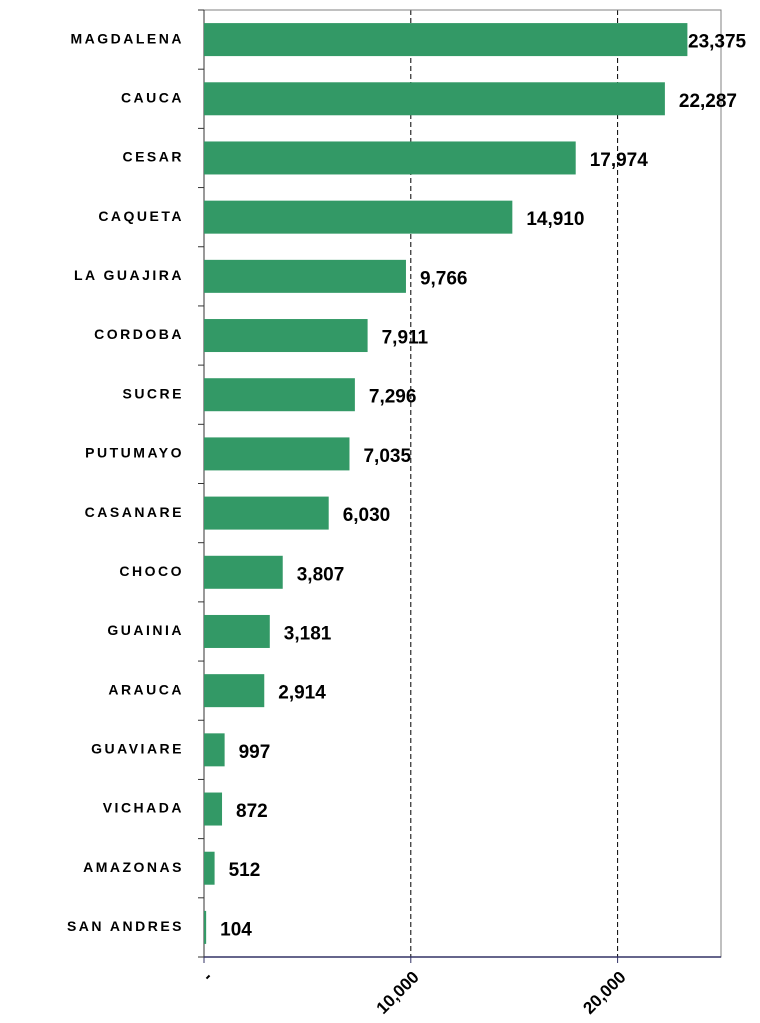 The width and height of the screenshot is (760, 1023). What do you see at coordinates (619, 160) in the screenshot?
I see `value-label: 17,974` at bounding box center [619, 160].